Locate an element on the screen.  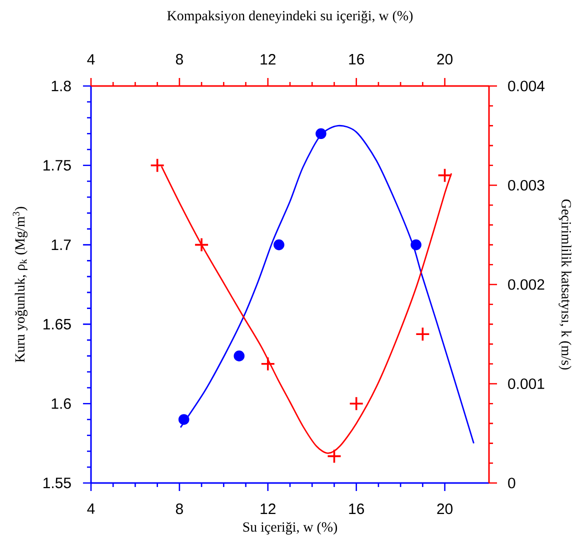
y-tick-label: 1.75 is located at coordinates (57, 165).